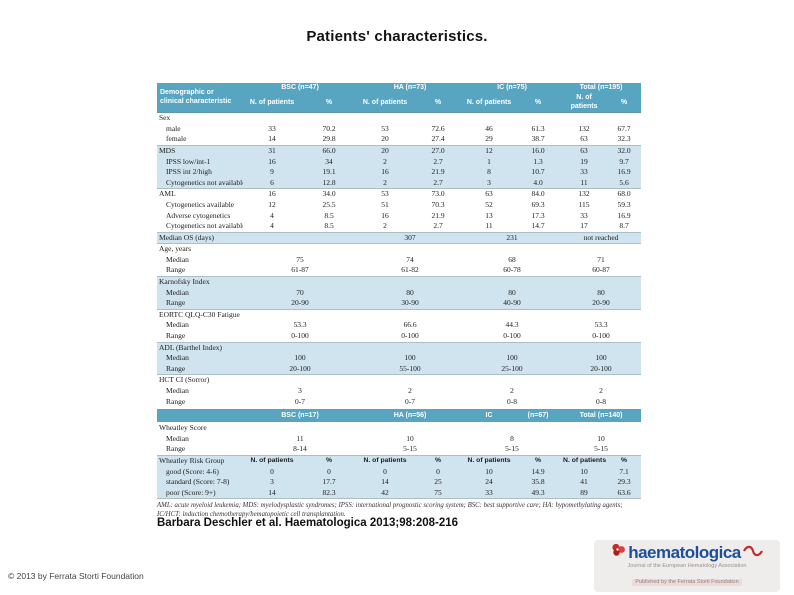  What do you see at coordinates (329, 204) in the screenshot?
I see `cell: 25.5` at bounding box center [329, 204].